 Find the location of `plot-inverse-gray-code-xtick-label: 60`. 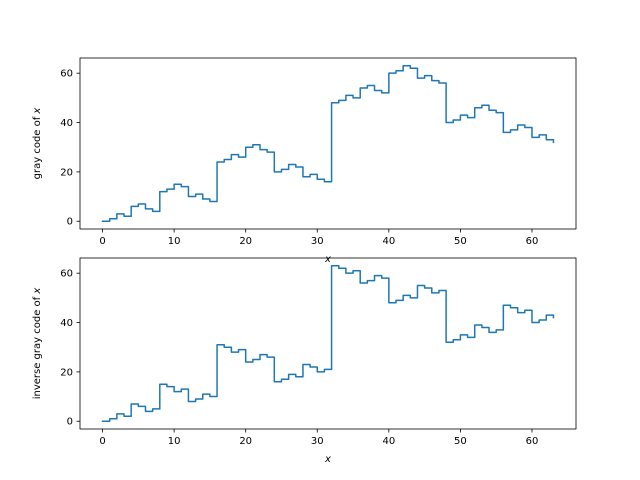

plot-inverse-gray-code-xtick-label: 60 is located at coordinates (532, 441).